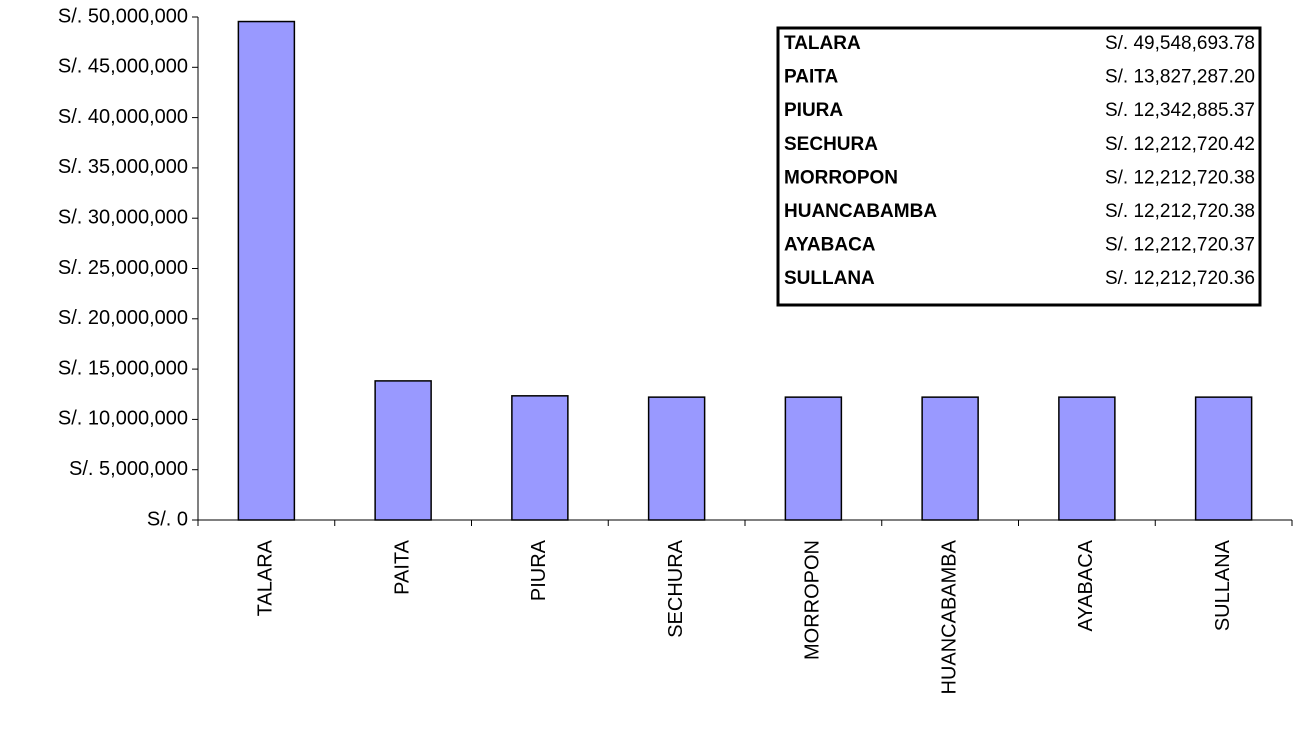 The image size is (1294, 742). Describe the element at coordinates (831, 144) in the screenshot. I see `table-name: SECHURA` at that location.